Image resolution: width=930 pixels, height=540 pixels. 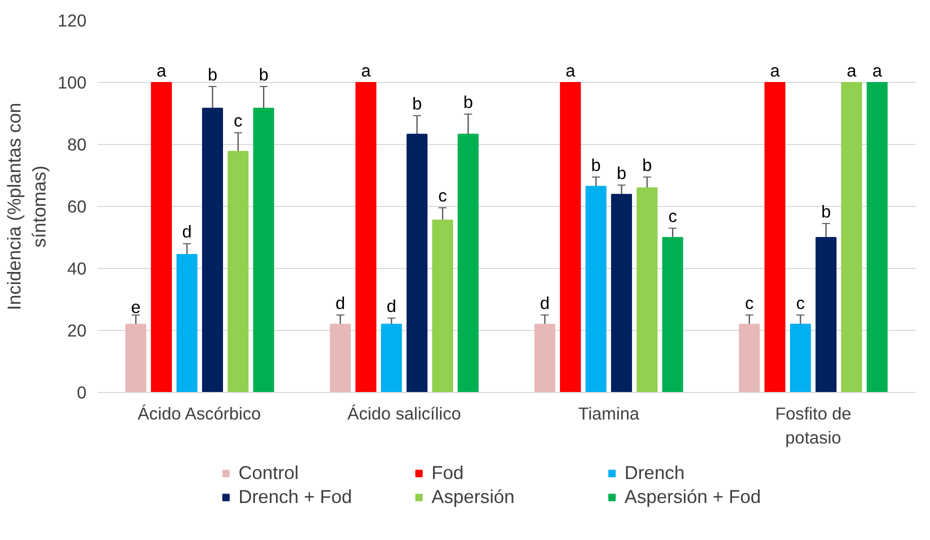 What do you see at coordinates (813, 426) in the screenshot?
I see `x-tick-label: Fosfito de potasio` at bounding box center [813, 426].